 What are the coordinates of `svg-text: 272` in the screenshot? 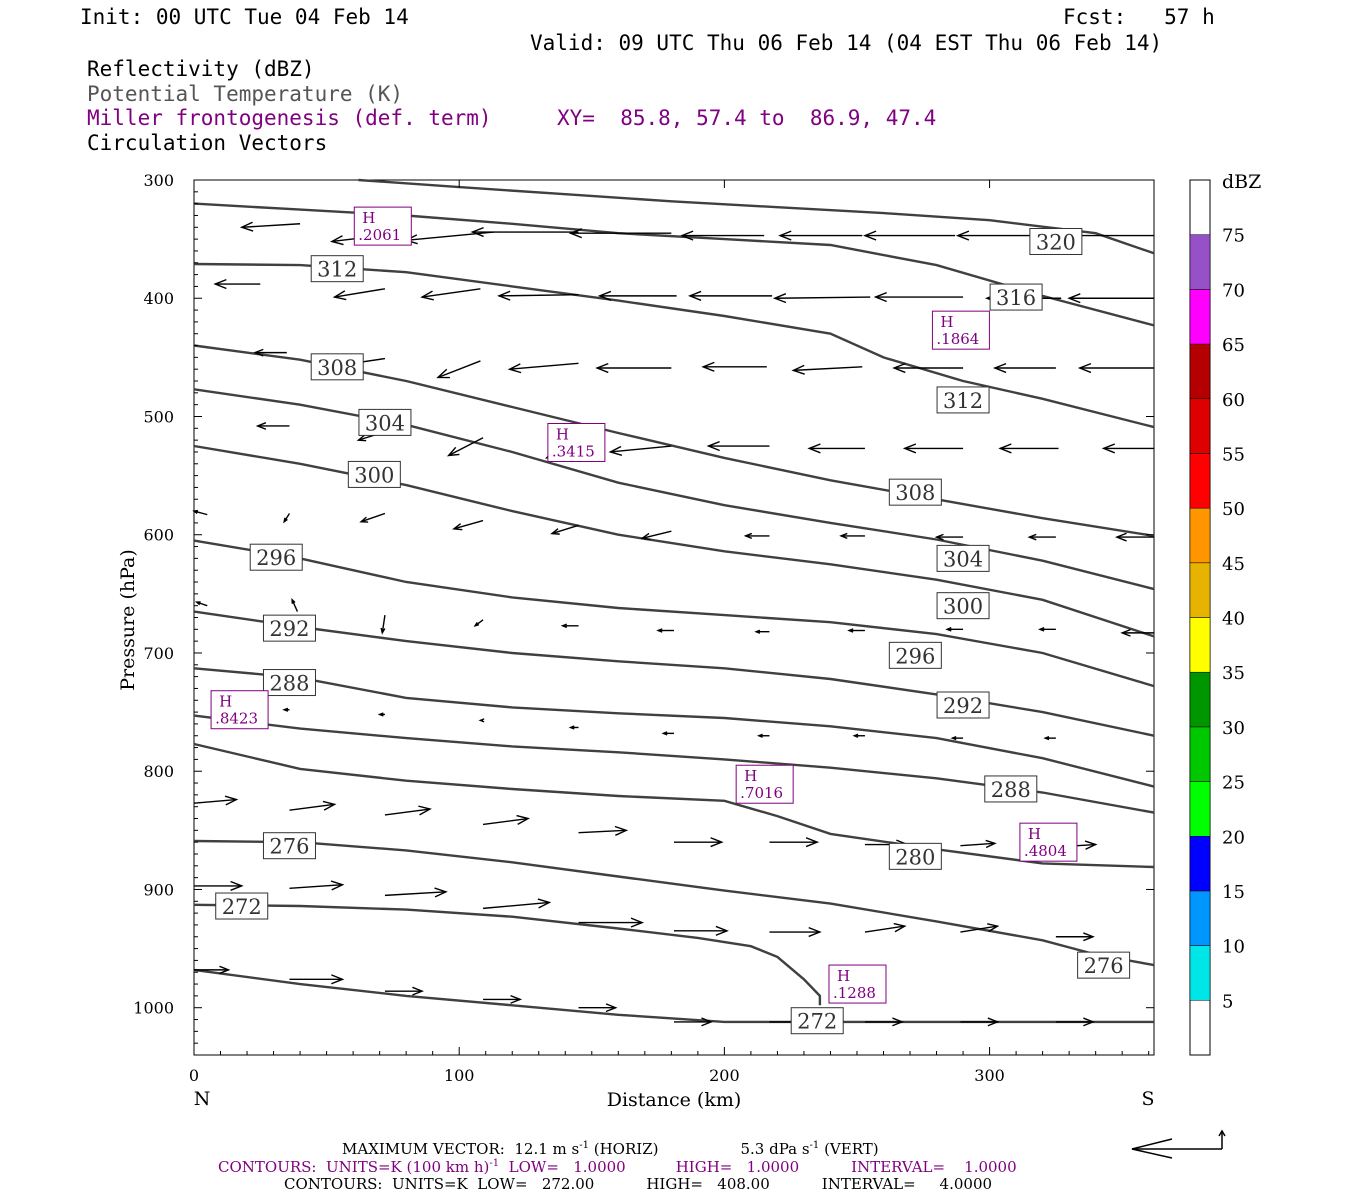 It's located at (817, 1022).